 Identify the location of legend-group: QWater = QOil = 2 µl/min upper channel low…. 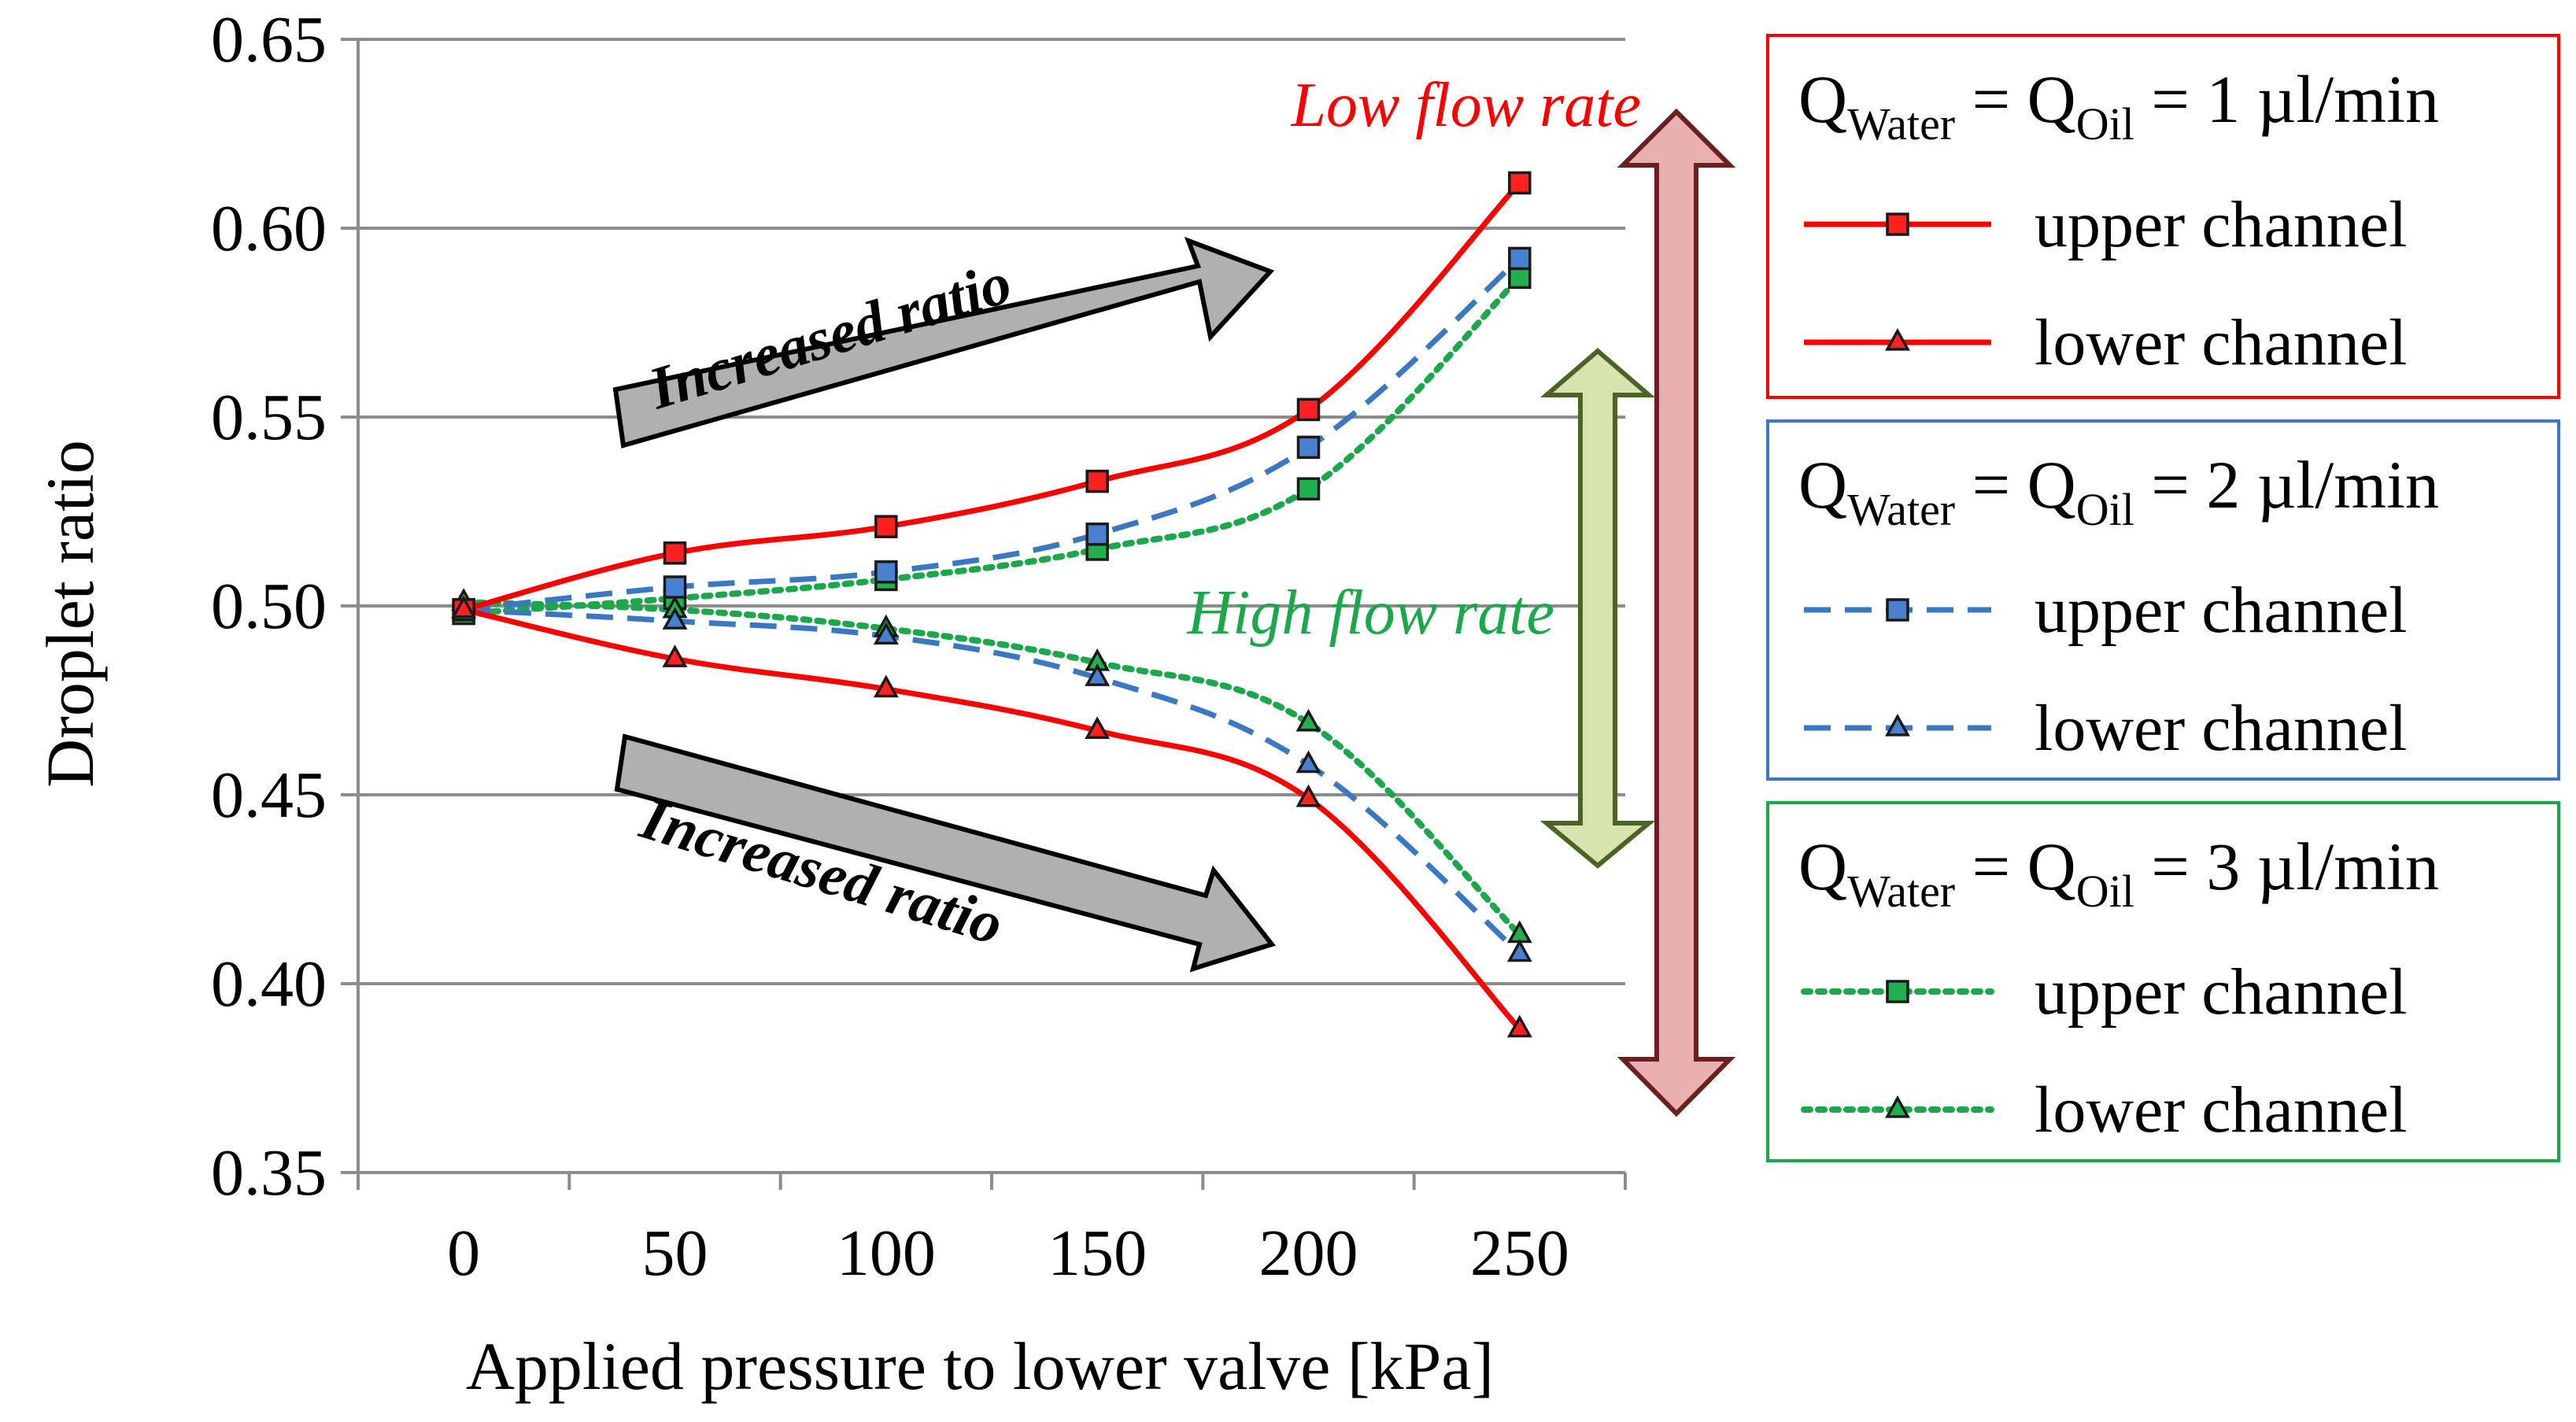
(2163, 600).